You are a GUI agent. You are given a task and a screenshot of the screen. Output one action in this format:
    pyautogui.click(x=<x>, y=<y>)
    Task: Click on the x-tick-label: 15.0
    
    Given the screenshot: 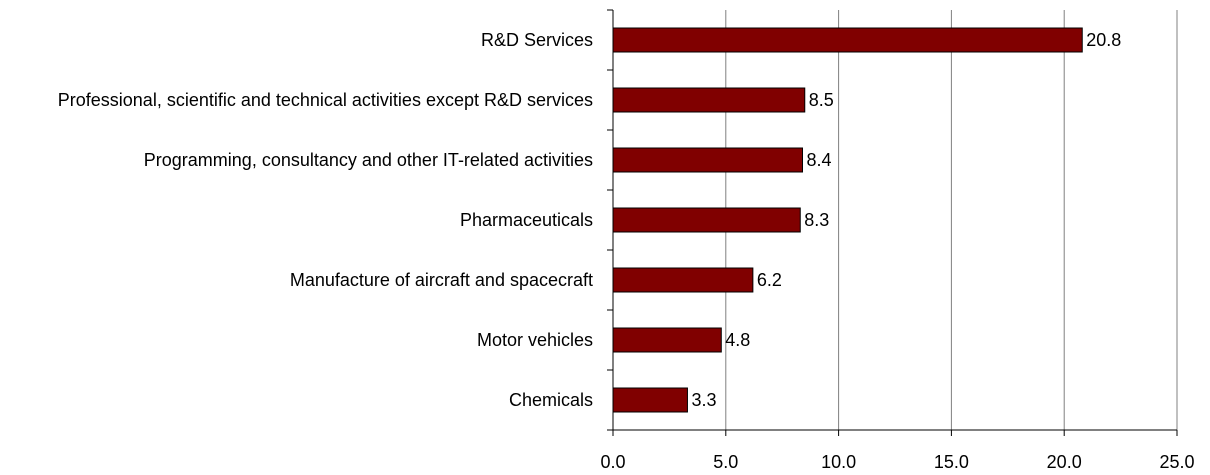 What is the action you would take?
    pyautogui.click(x=951, y=462)
    